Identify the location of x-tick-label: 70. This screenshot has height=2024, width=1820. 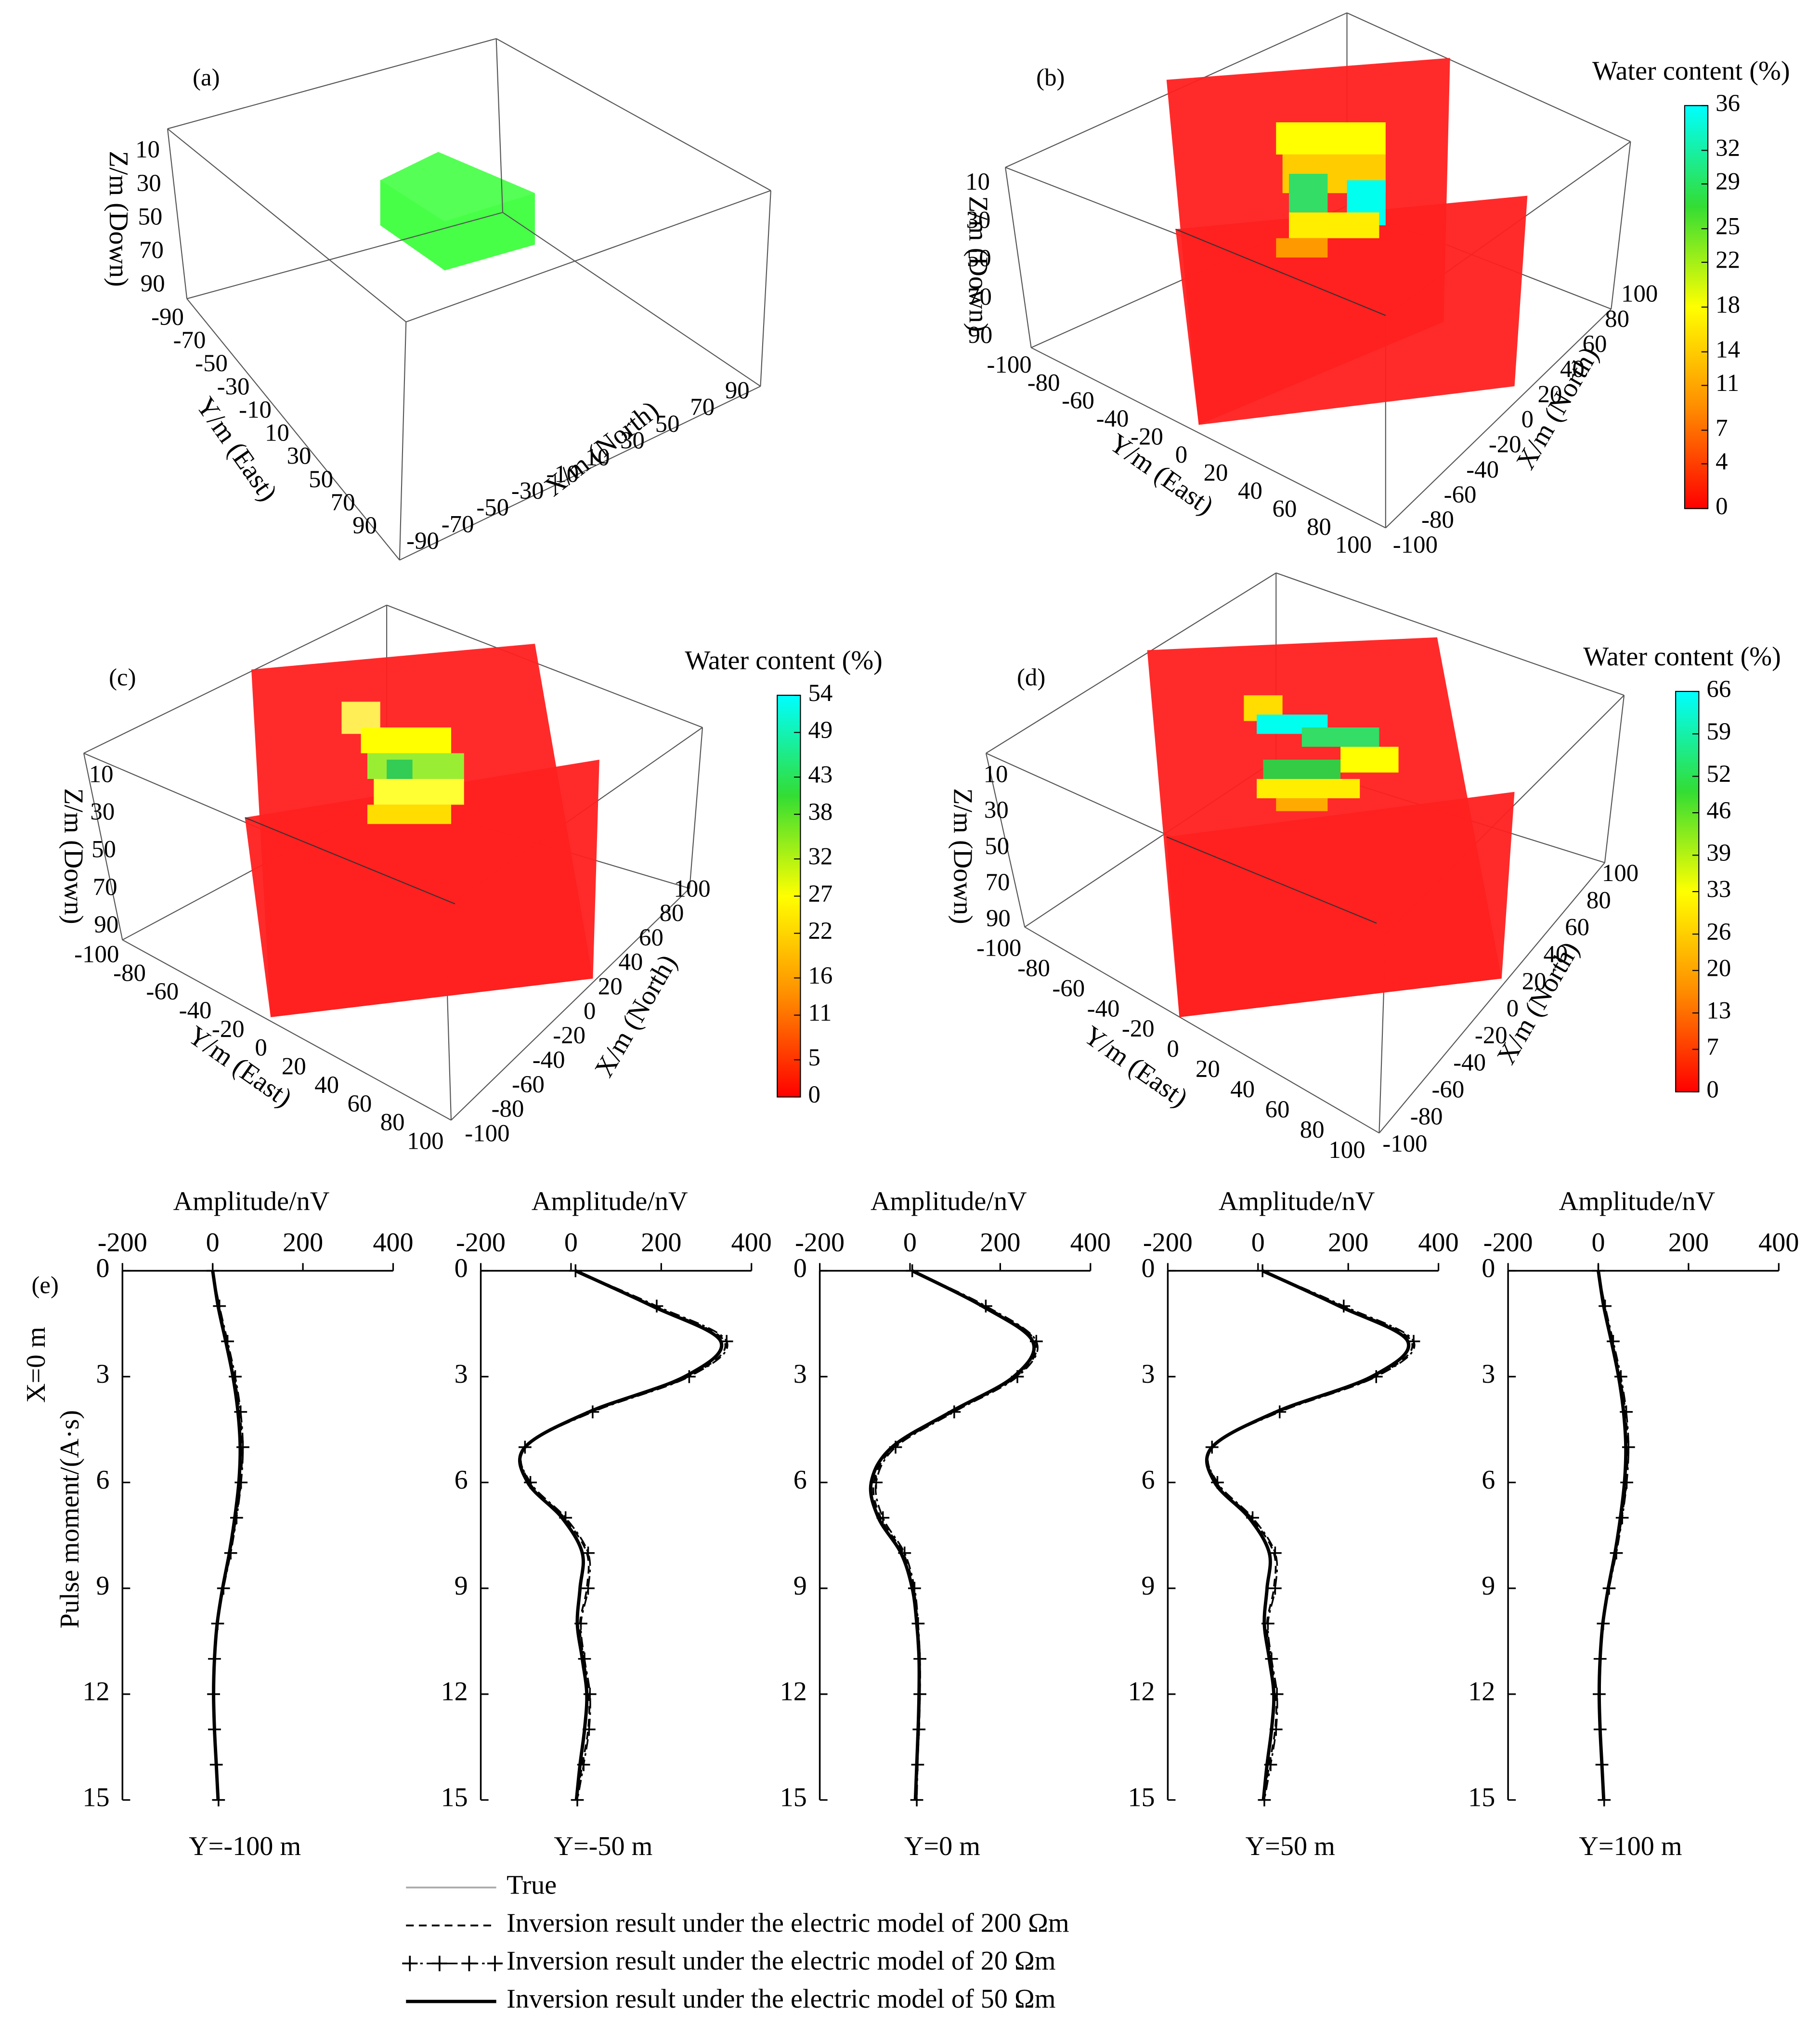
(702, 406).